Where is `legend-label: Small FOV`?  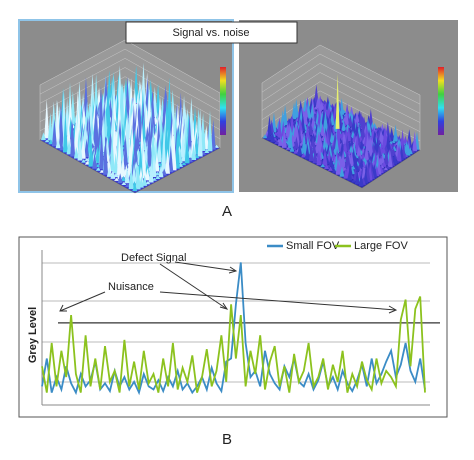 legend-label: Small FOV is located at coordinates (313, 246).